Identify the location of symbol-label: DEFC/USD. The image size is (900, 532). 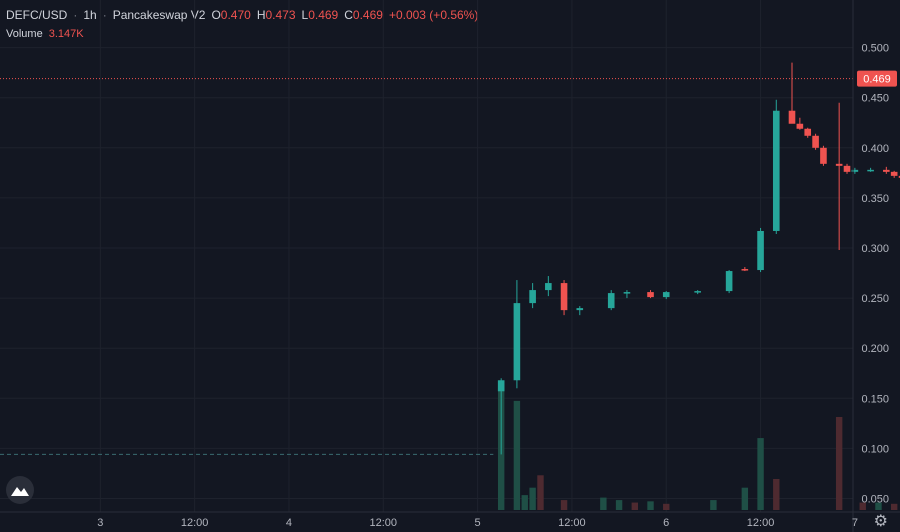
(37, 15).